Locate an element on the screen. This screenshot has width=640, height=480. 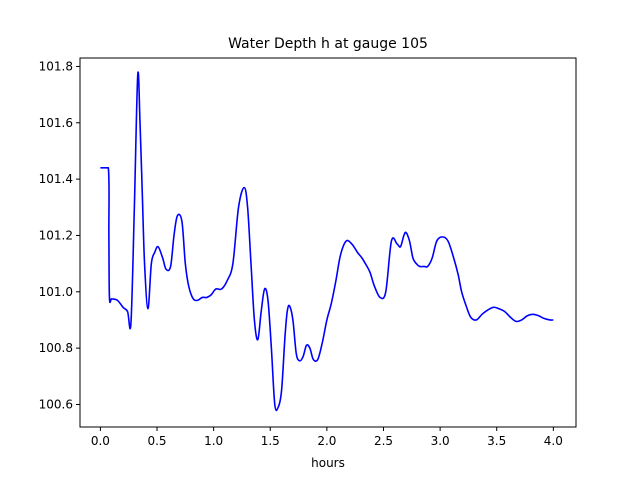
y-tick-label: 101.4 is located at coordinates (56, 179).